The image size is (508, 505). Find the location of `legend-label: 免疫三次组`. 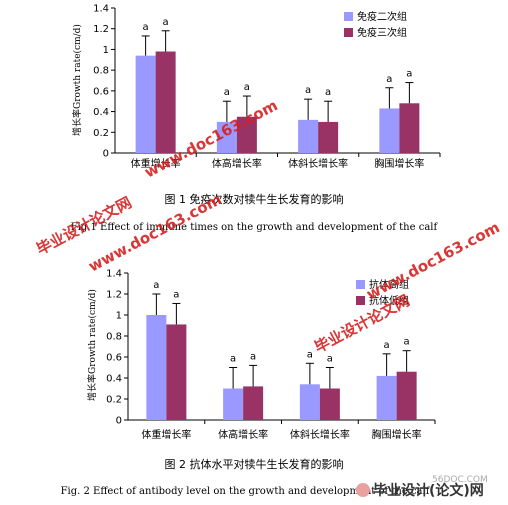

legend-label: 免疫三次组 is located at coordinates (382, 32).